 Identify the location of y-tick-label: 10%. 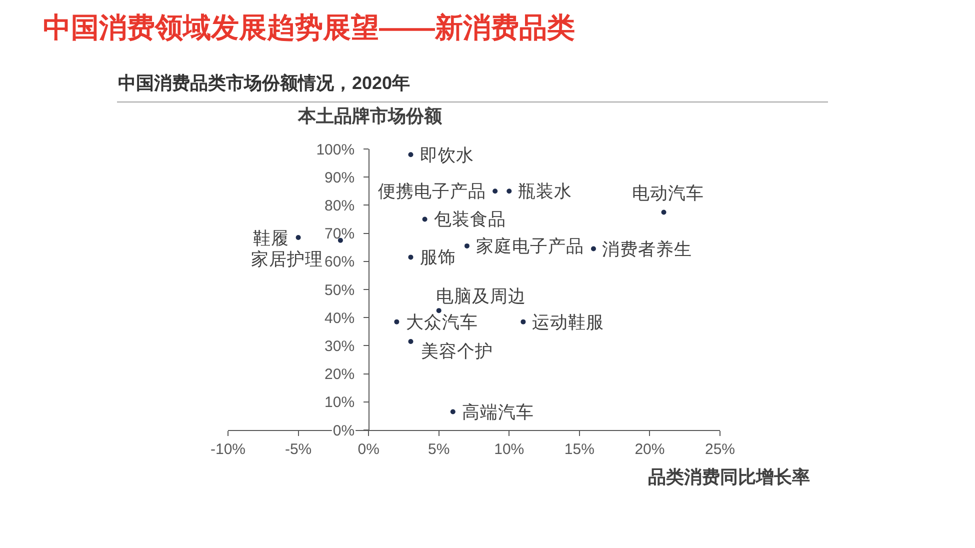
(339, 403).